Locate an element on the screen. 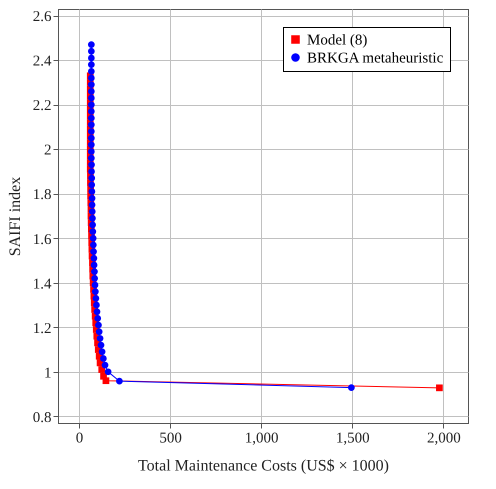 This screenshot has height=489, width=496. y-tick-label: 1.4 is located at coordinates (42, 284).